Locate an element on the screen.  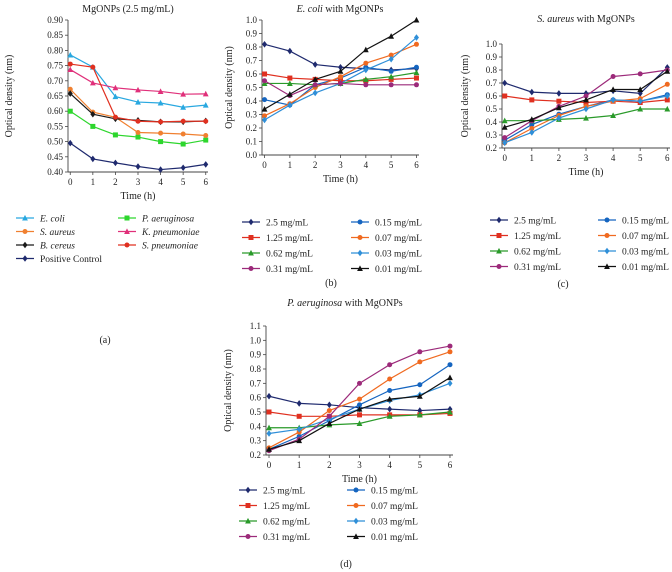
legend-label: 0.15 mg/mL is located at coordinates (394, 492).